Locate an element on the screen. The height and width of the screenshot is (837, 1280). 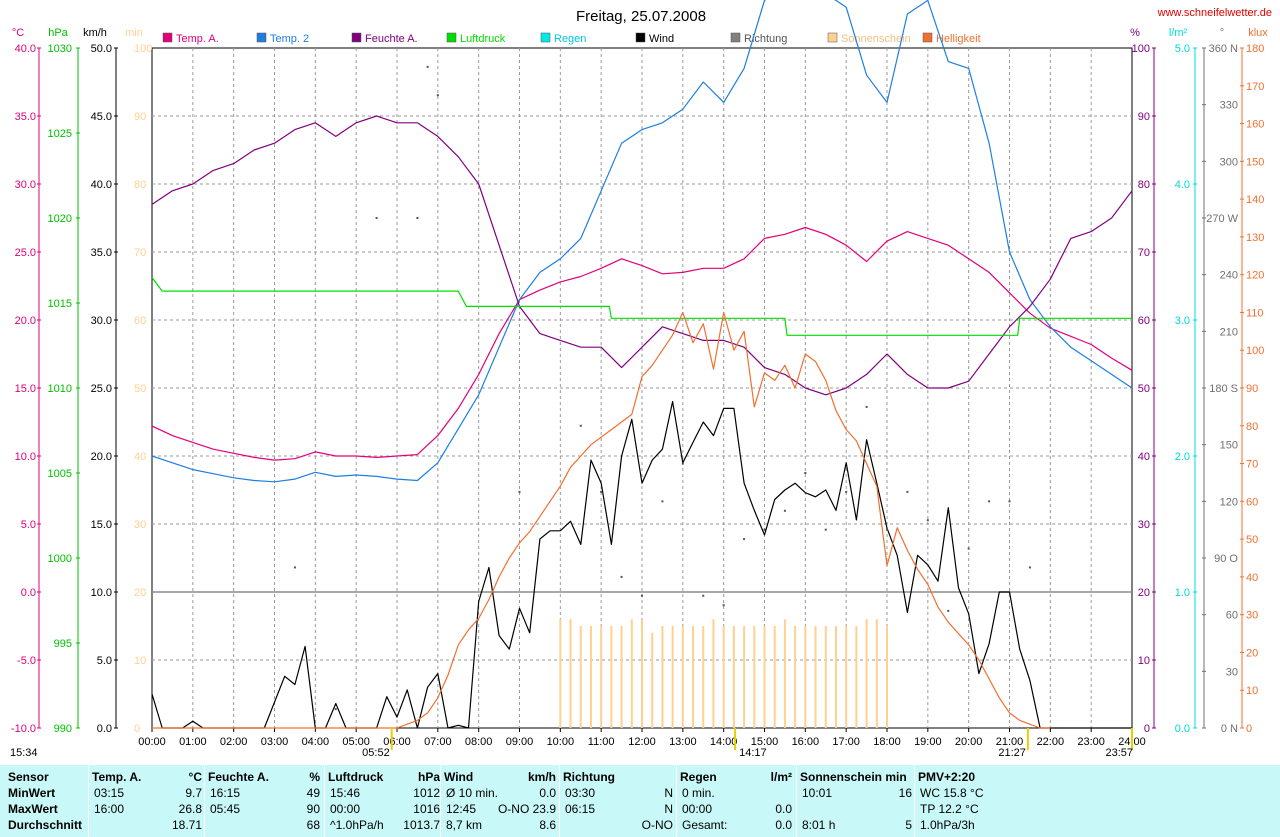
lux-tick-label: 10 is located at coordinates (1252, 691).